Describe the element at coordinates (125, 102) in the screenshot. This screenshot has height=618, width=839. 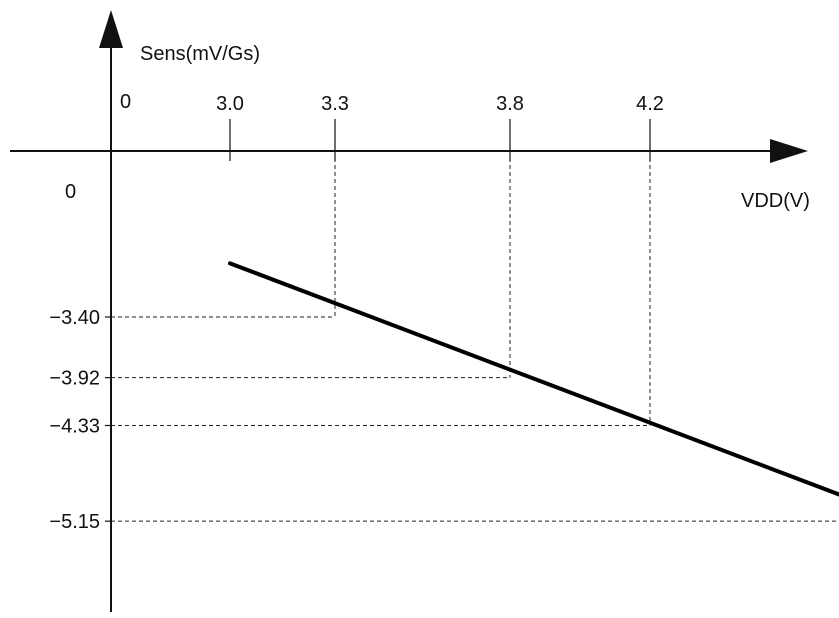
I see `x-origin-label: 0` at that location.